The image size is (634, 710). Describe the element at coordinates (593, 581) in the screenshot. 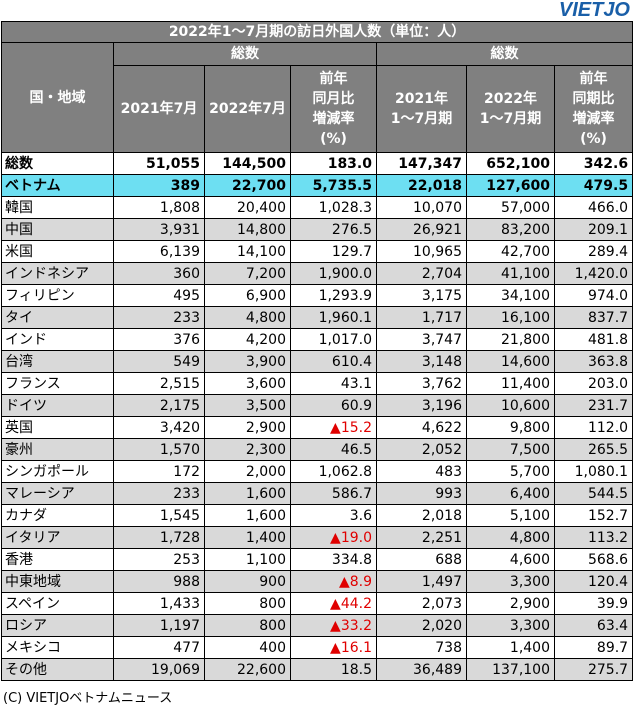

I see `table-cell: 120.4` at that location.